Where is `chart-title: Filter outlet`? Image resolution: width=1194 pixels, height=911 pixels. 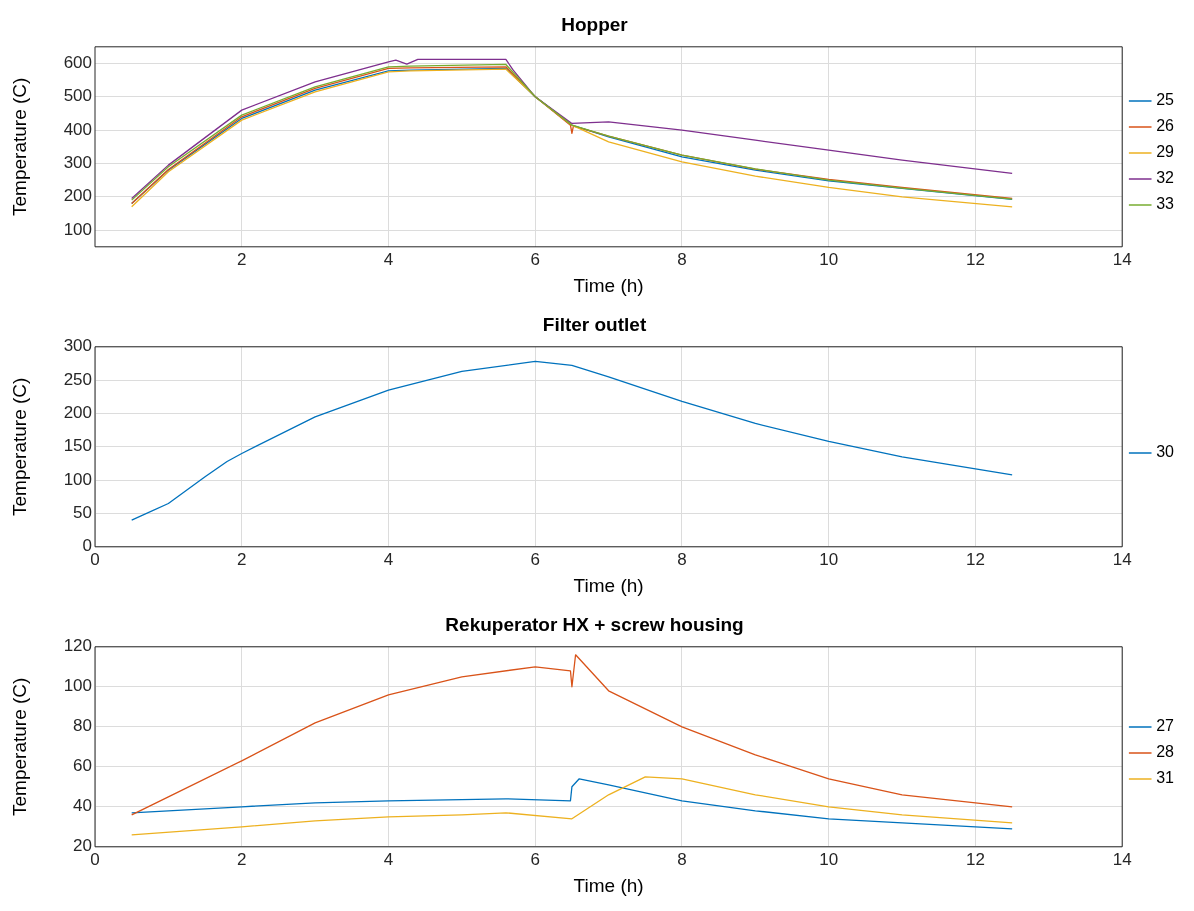
chart-title: Filter outlet is located at coordinates (594, 324).